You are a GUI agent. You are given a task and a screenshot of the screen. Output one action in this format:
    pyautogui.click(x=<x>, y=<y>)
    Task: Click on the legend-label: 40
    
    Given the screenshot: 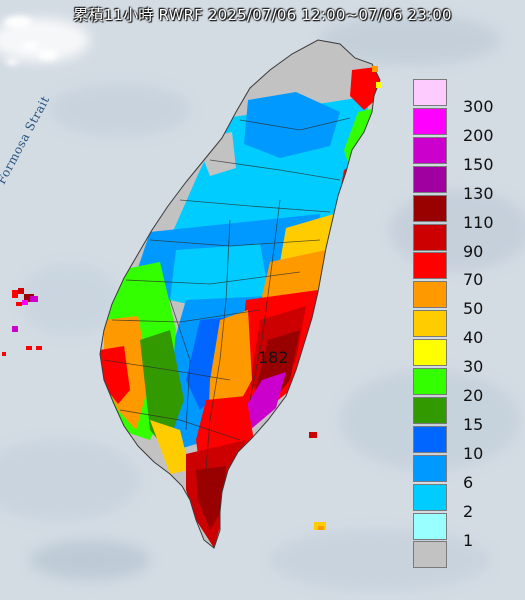 What is the action you would take?
    pyautogui.click(x=473, y=338)
    